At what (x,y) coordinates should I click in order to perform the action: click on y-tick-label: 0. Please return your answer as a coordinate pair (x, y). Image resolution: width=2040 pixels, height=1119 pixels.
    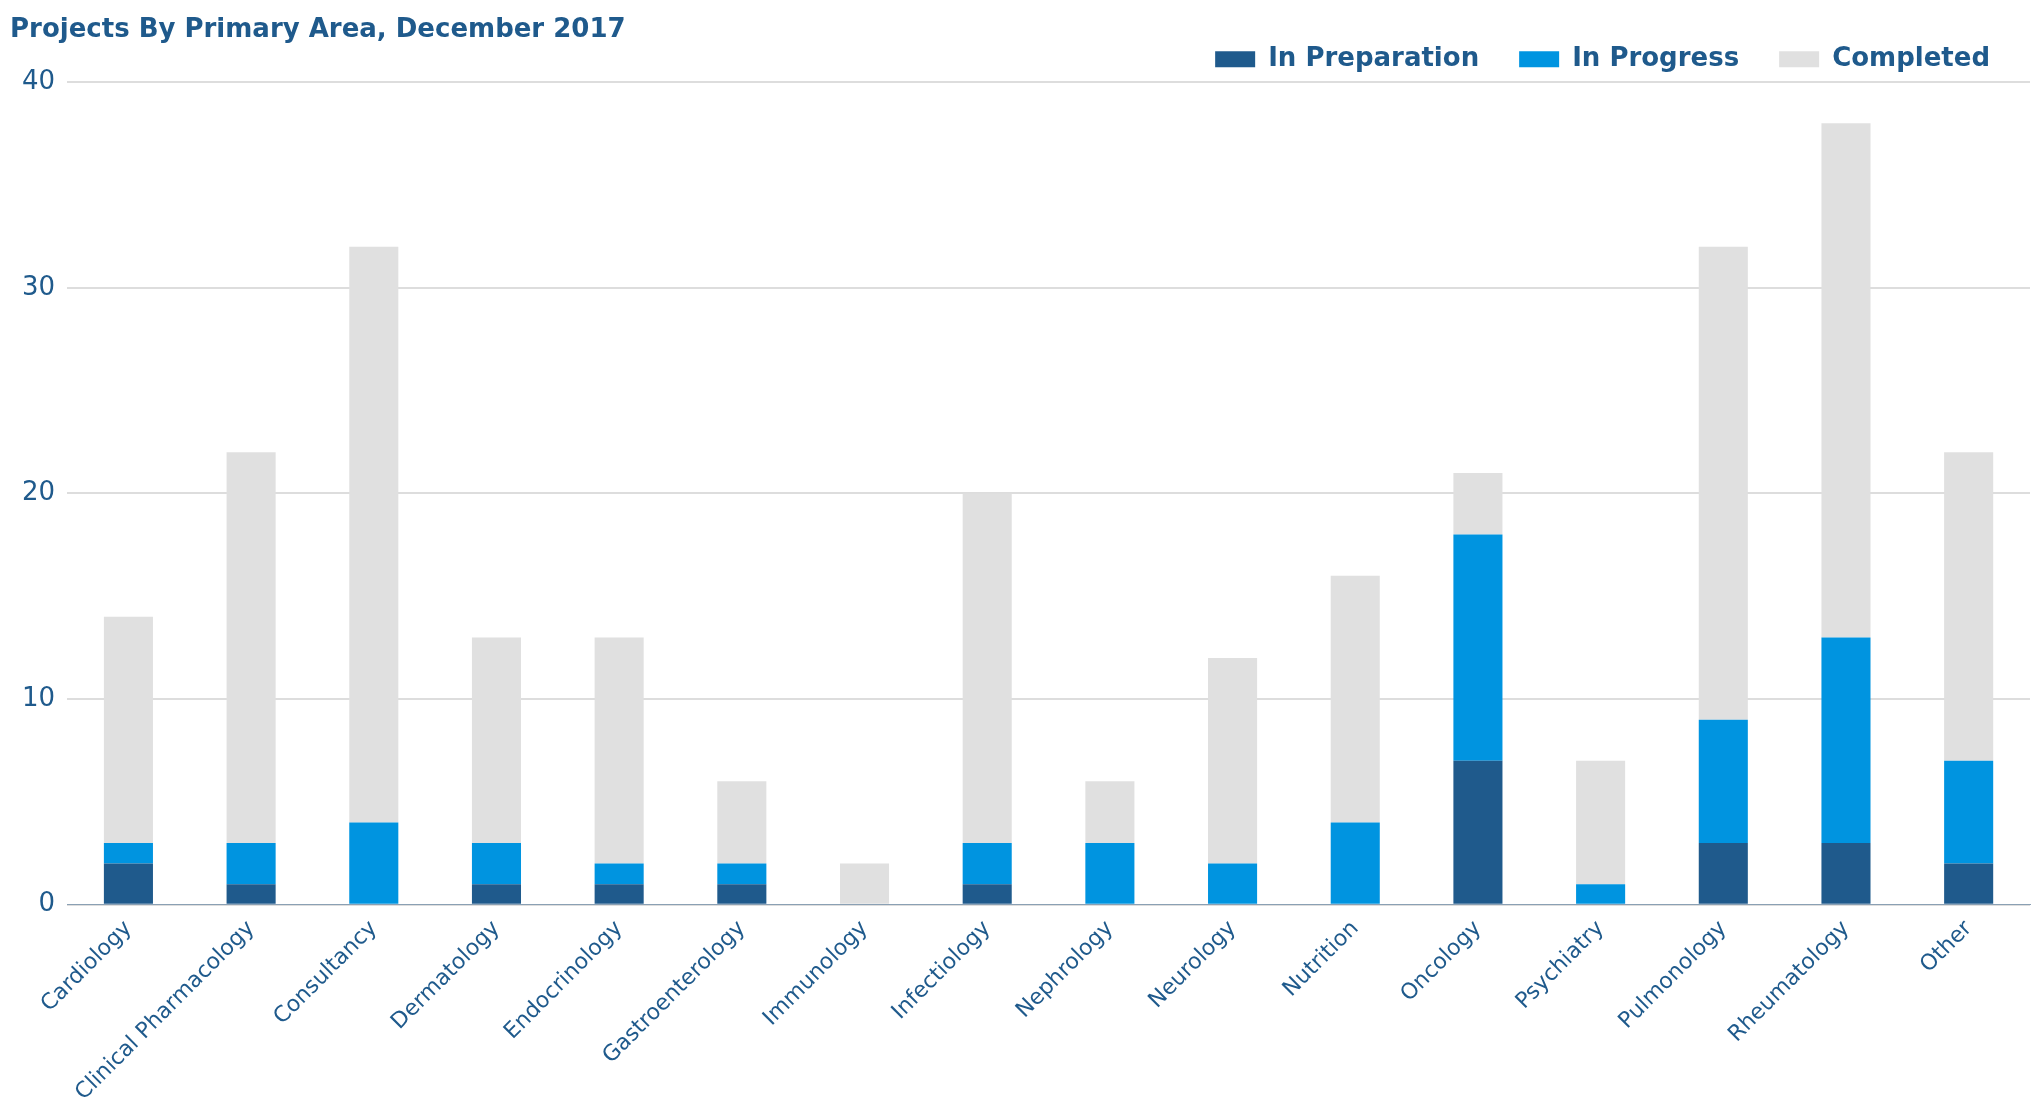
    Looking at the image, I should click on (47, 902).